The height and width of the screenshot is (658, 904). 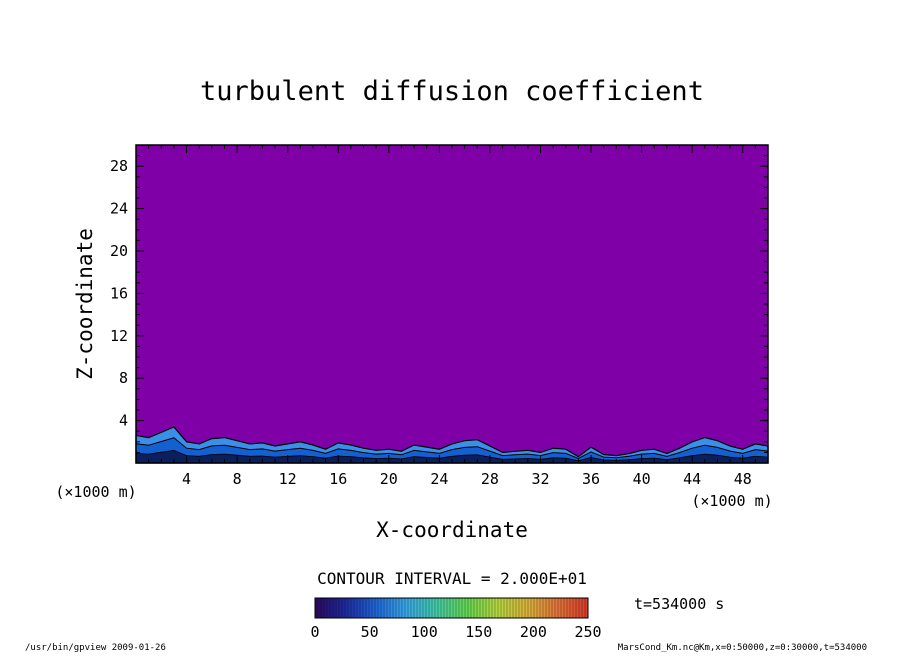 I want to click on colorbar-contour-lines, so click(x=451, y=608).